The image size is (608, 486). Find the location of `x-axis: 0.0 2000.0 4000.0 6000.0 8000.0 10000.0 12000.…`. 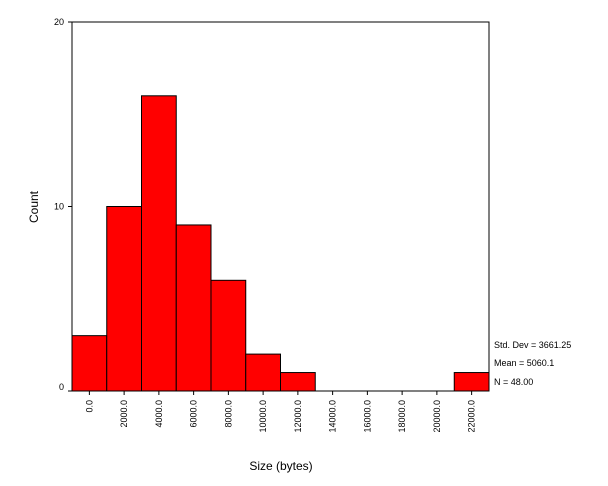

x-axis: 0.0 2000.0 4000.0 6000.0 8000.0 10000.0 12000.… is located at coordinates (280, 412).